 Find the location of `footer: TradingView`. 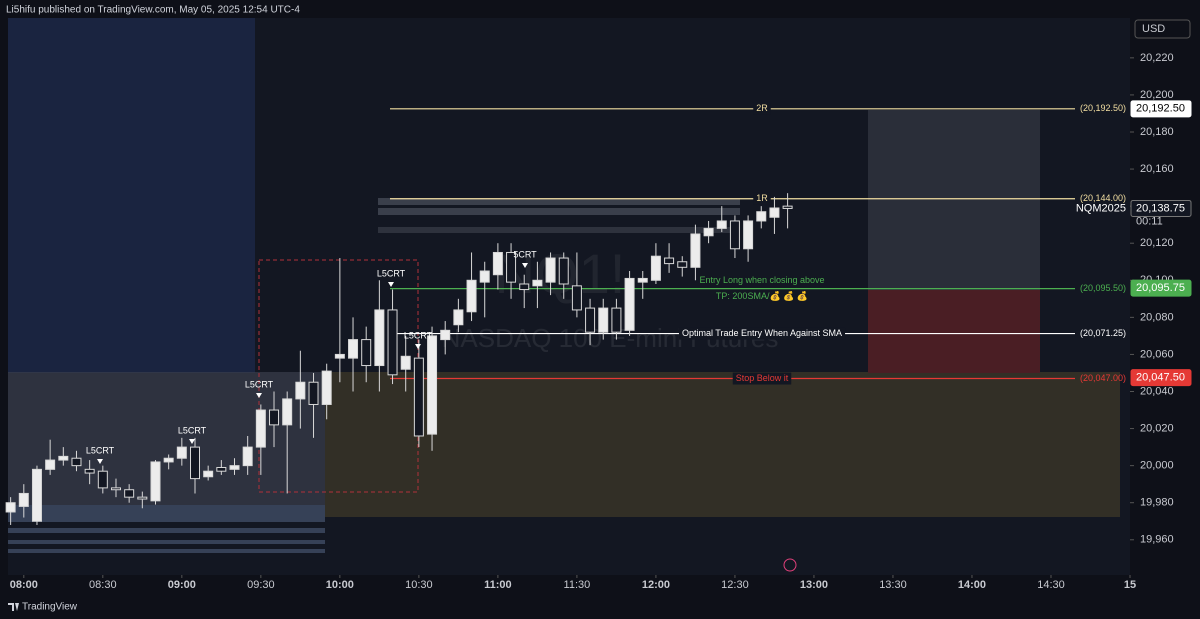

footer: TradingView is located at coordinates (50, 607).